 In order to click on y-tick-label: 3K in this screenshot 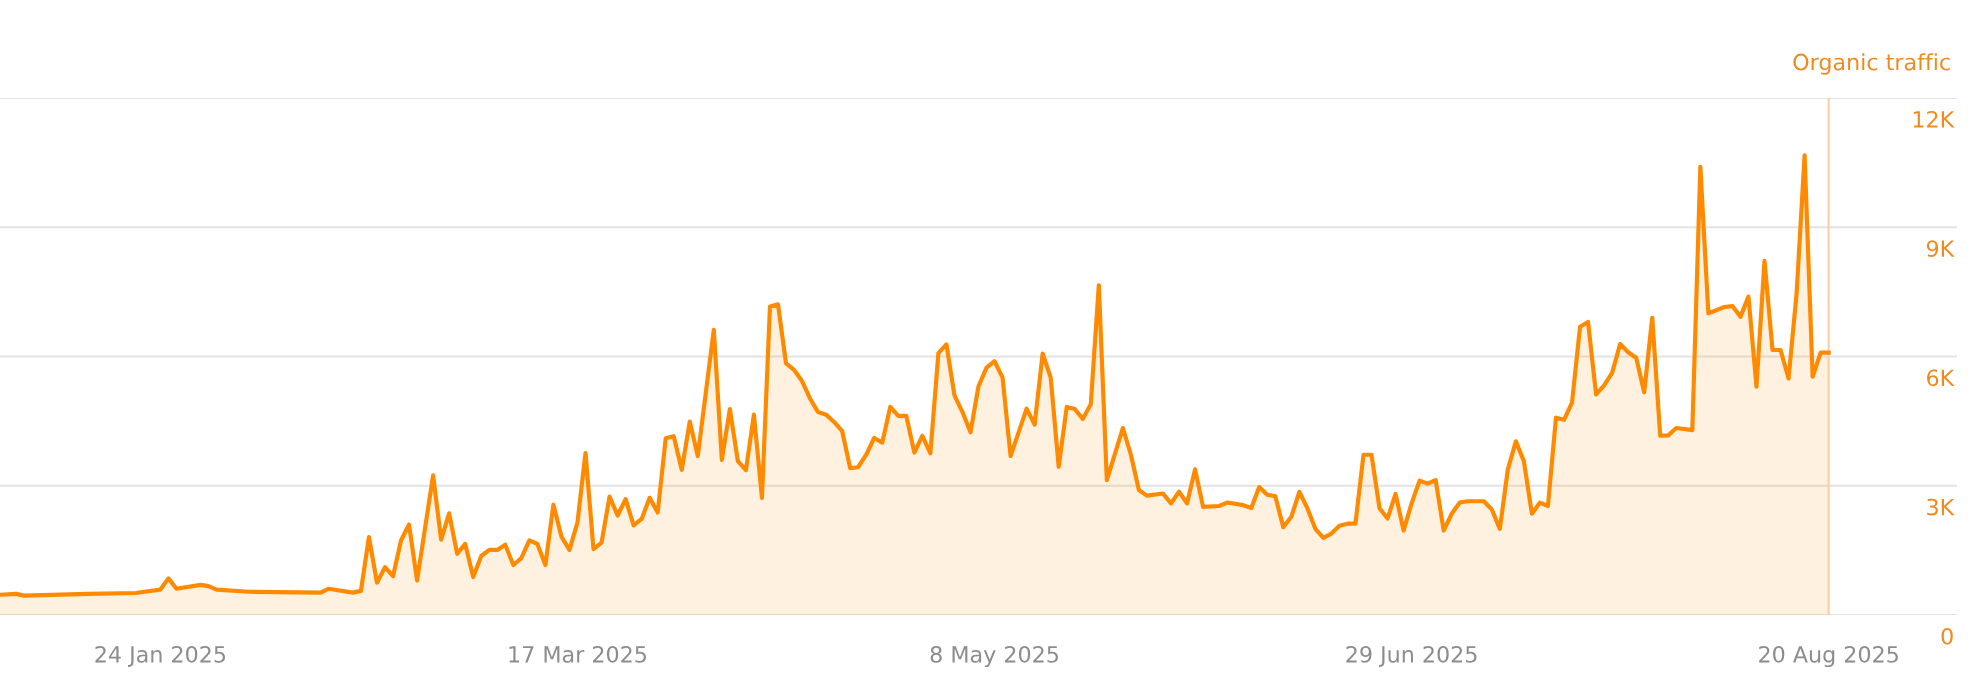, I will do `click(1941, 507)`.